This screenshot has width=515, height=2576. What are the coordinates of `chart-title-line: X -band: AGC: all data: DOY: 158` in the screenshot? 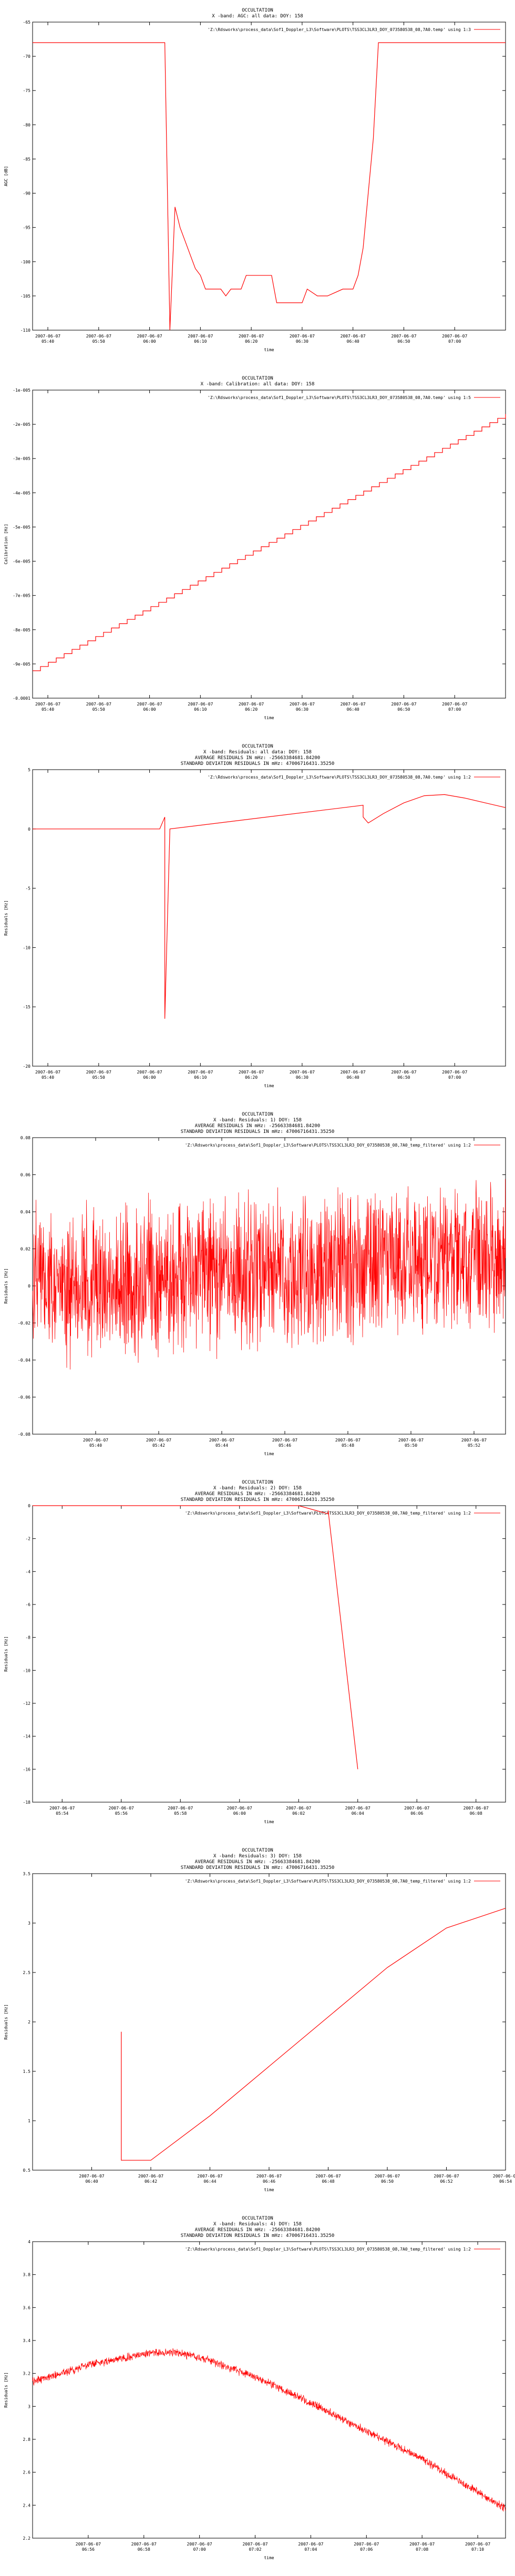 It's located at (257, 16).